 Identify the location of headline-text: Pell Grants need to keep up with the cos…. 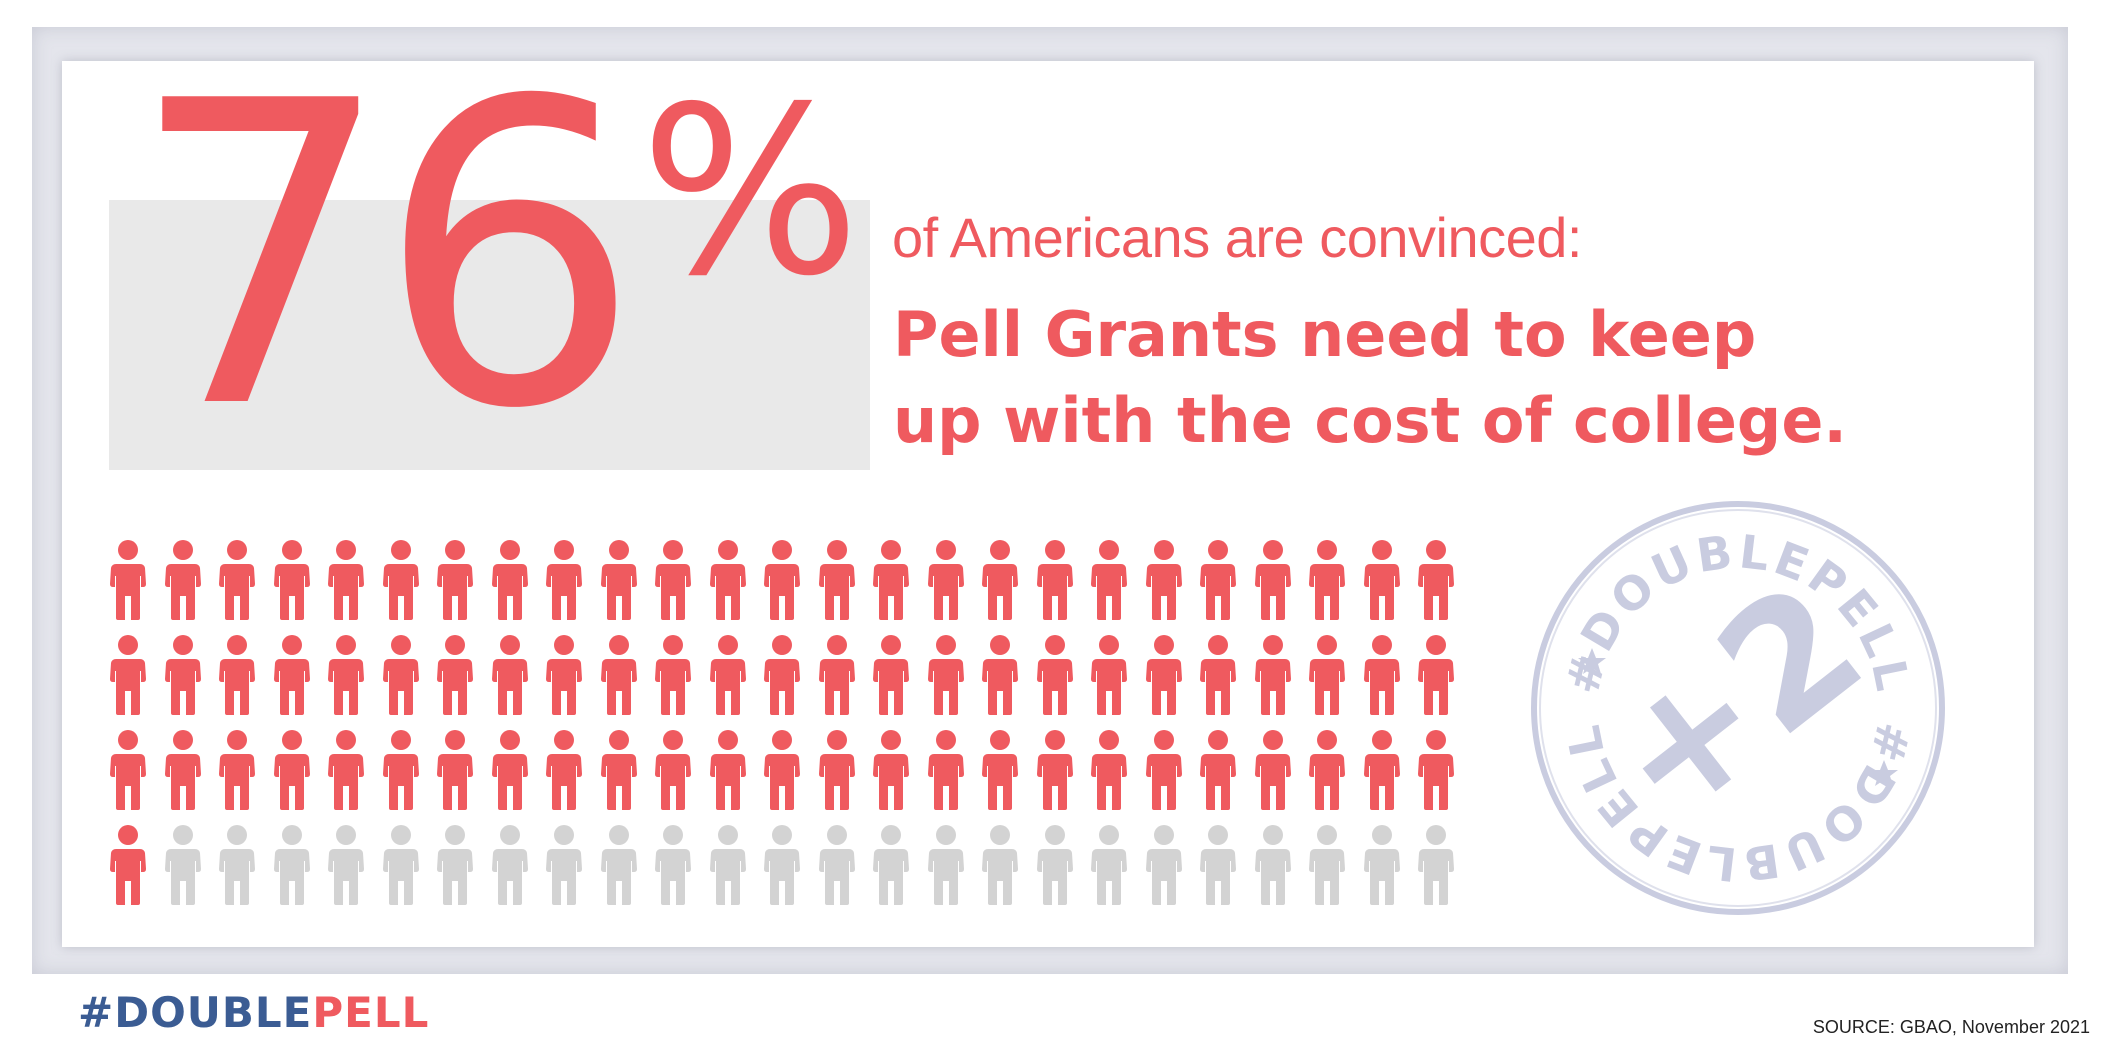
(1370, 378).